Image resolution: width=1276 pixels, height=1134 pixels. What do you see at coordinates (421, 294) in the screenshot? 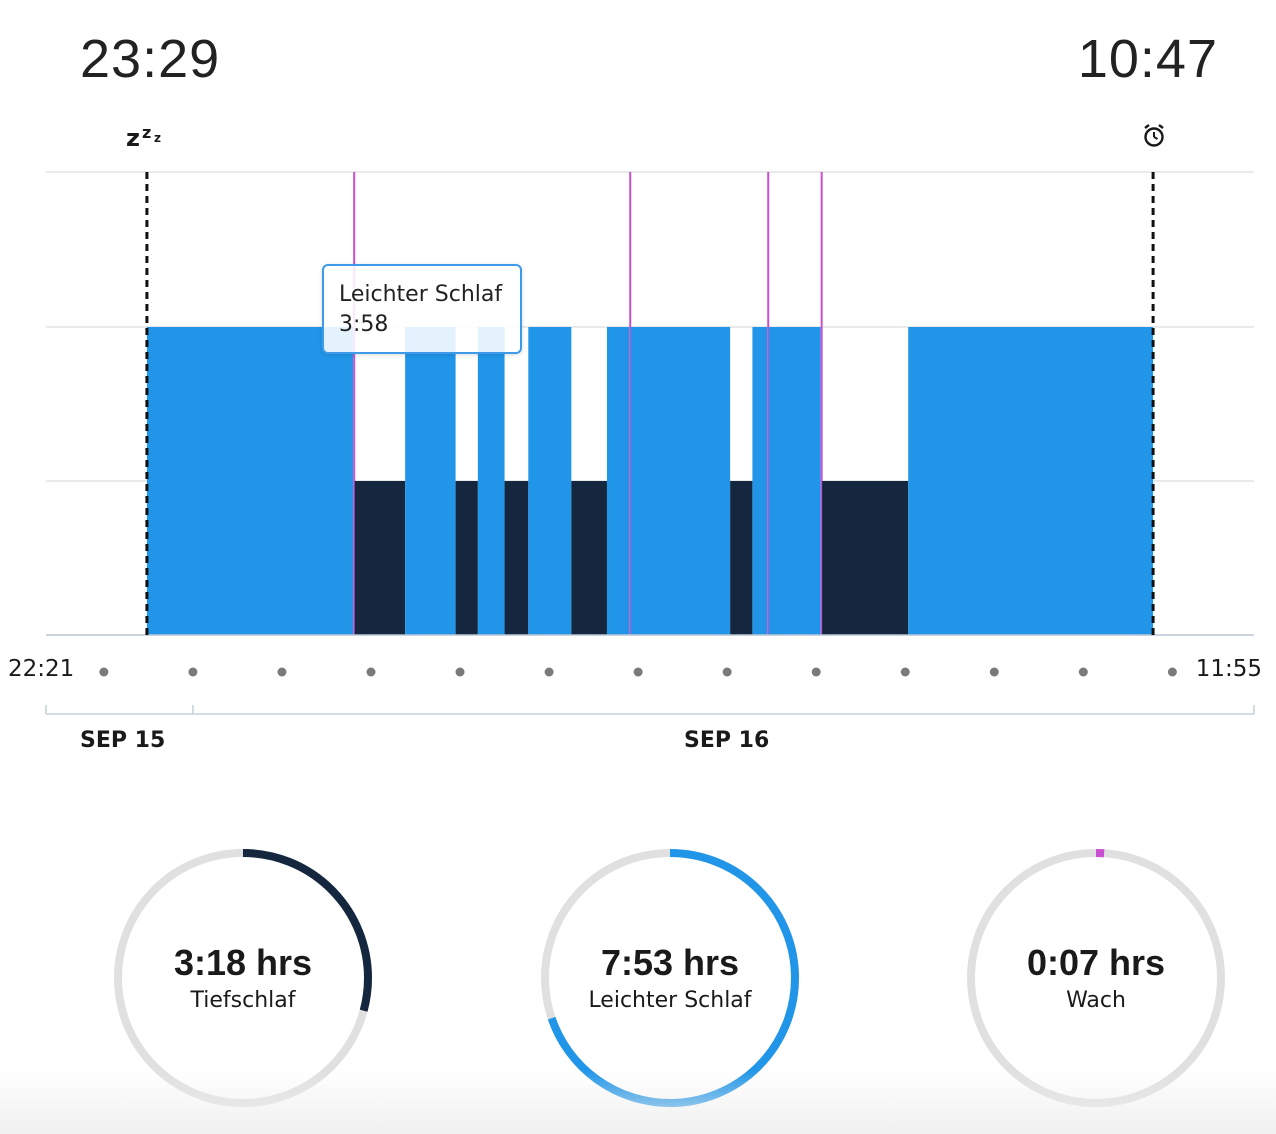
I see `tooltip-stage: Leichter Schlaf` at bounding box center [421, 294].